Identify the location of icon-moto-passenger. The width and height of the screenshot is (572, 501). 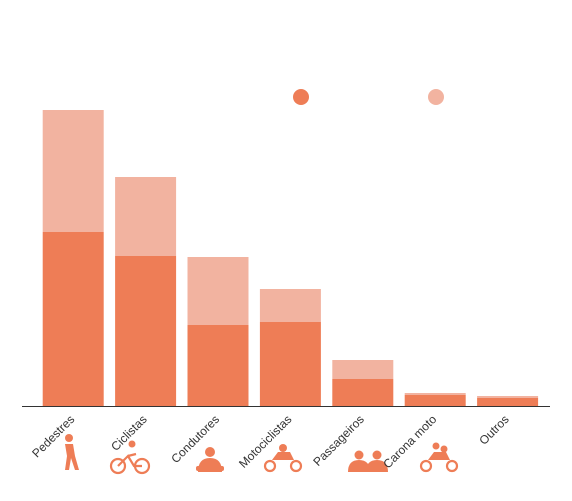
(439, 457).